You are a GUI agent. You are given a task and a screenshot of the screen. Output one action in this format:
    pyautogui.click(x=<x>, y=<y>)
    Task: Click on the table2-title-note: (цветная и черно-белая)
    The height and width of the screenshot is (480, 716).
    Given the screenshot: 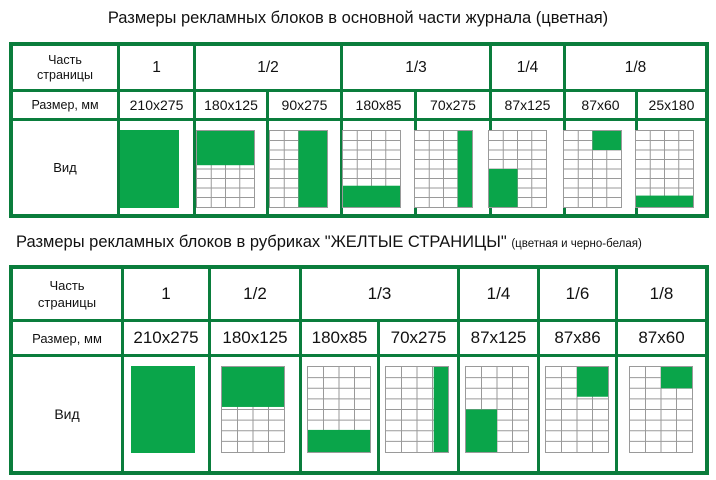 What is the action you would take?
    pyautogui.click(x=576, y=244)
    